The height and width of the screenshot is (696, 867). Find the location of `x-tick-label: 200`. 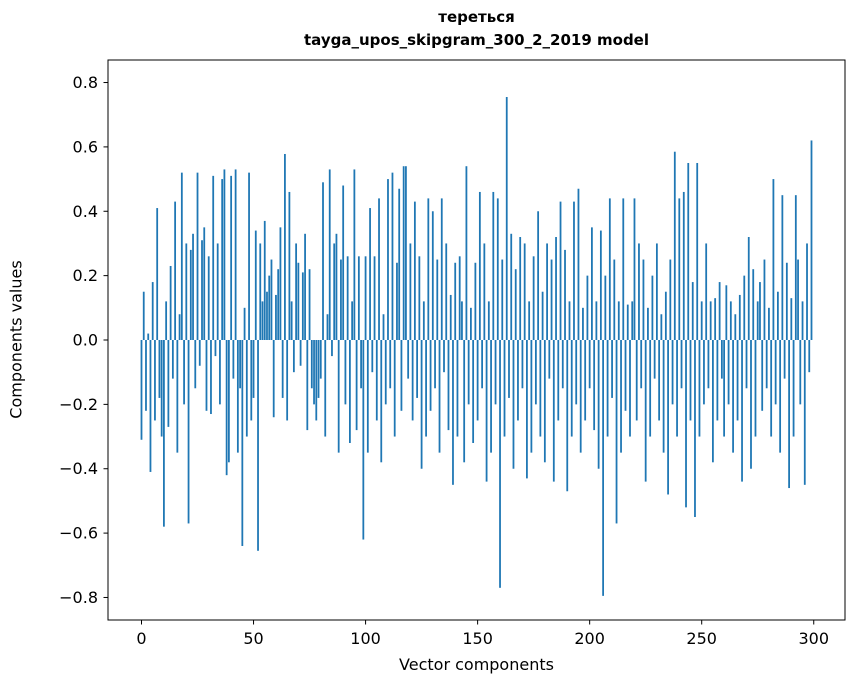

x-tick-label: 200 is located at coordinates (589, 638).